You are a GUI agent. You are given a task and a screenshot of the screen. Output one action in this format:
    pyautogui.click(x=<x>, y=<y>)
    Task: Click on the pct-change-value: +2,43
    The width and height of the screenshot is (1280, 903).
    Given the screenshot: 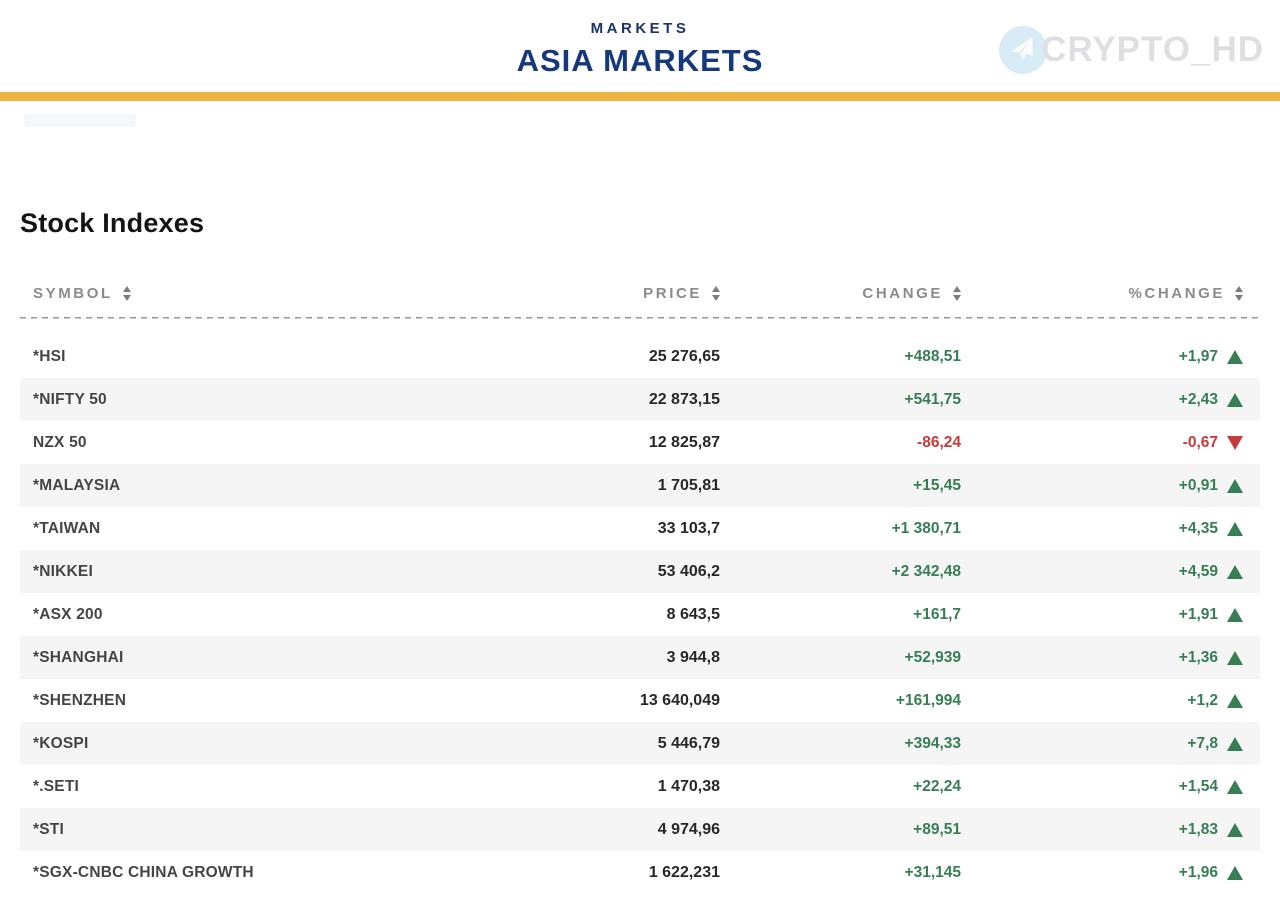 What is the action you would take?
    pyautogui.click(x=1198, y=399)
    